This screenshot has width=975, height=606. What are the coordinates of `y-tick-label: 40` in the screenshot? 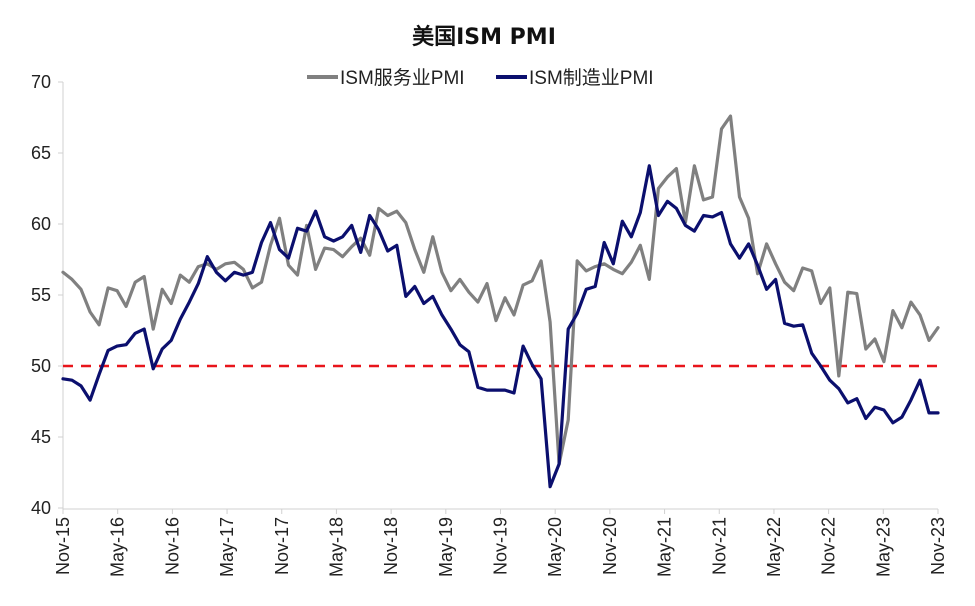 It's located at (41, 508).